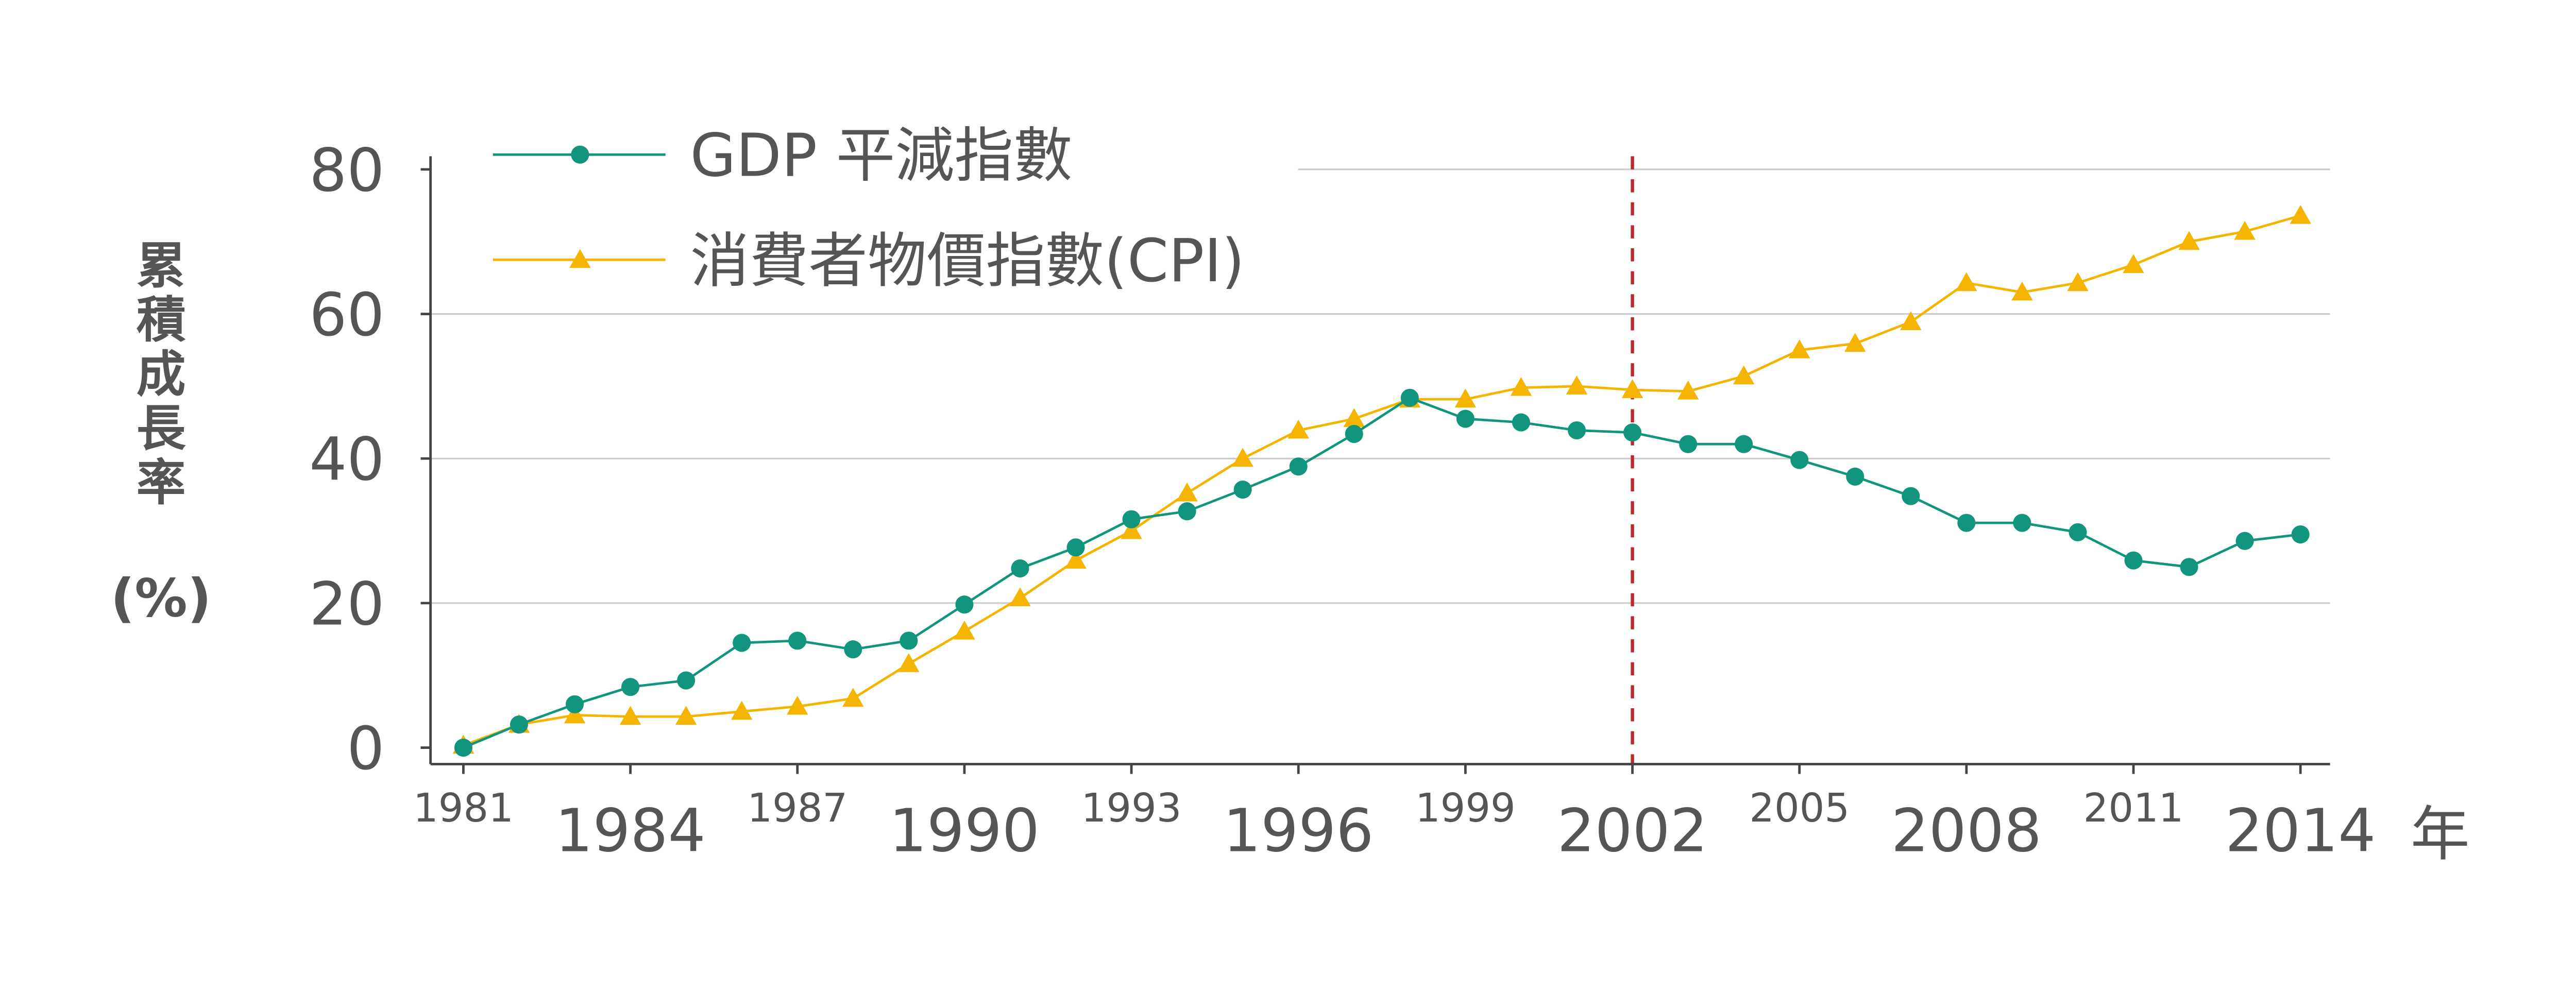  I want to click on legend-label: 消費者物價指數(CPI), so click(967, 261).